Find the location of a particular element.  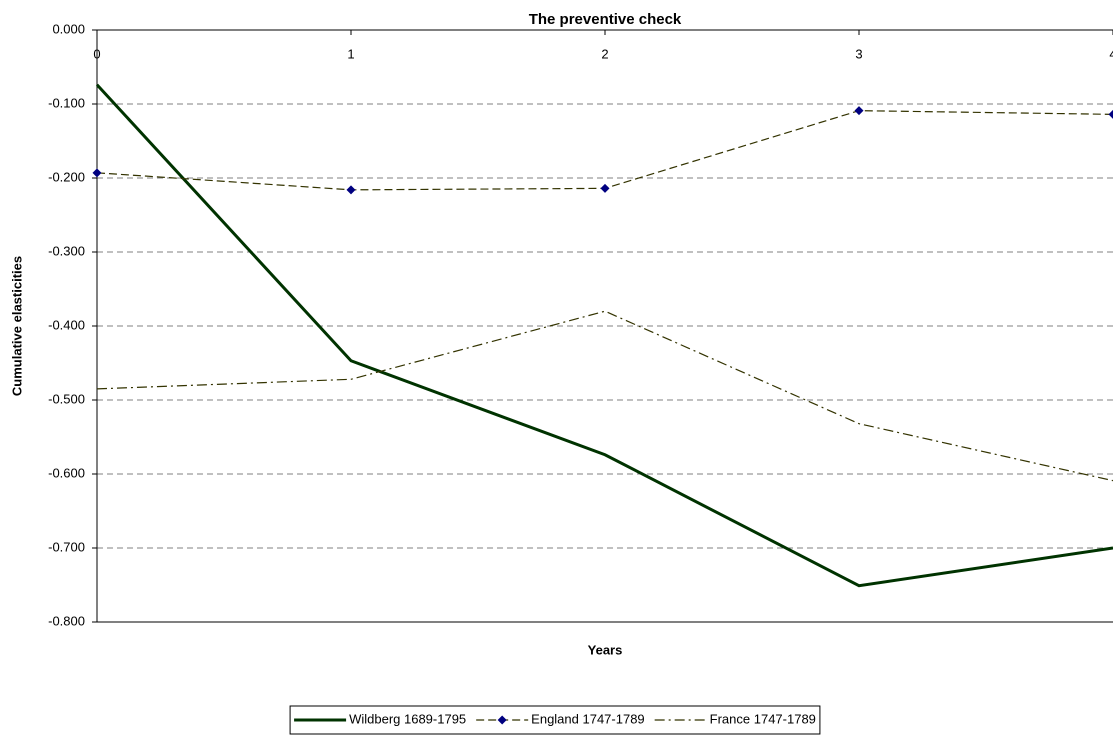

y-tick-label: 0.000 is located at coordinates (68, 28).